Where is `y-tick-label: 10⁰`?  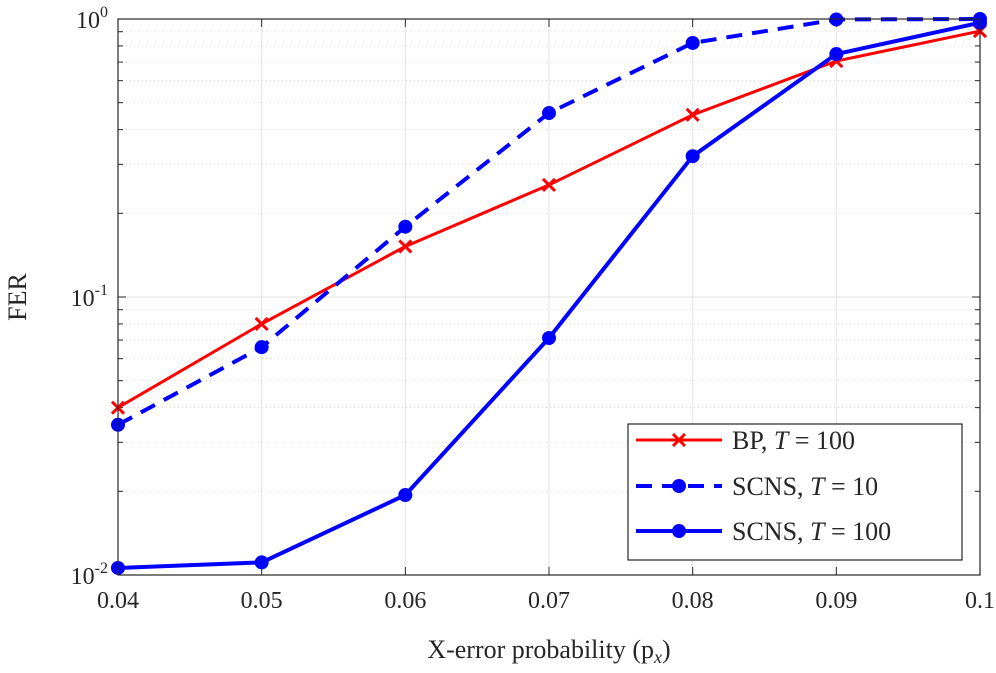
y-tick-label: 10⁰ is located at coordinates (92, 19).